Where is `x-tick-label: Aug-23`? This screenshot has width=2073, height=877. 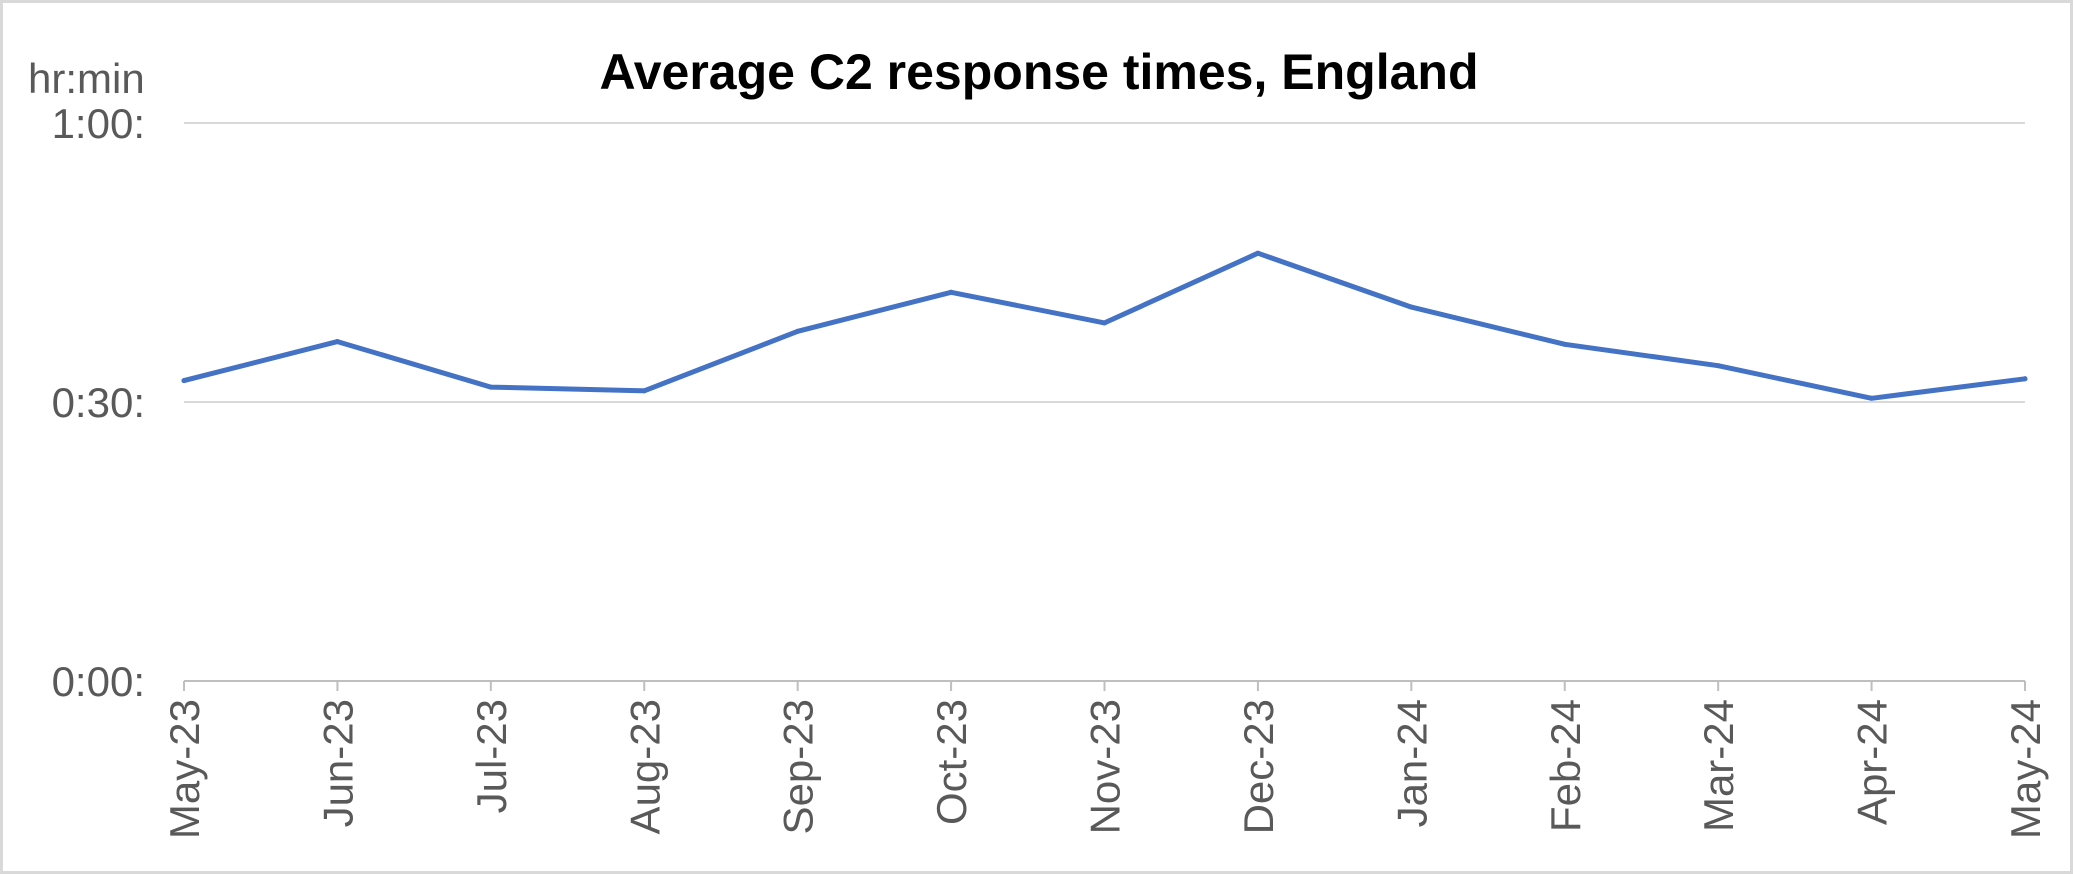
x-tick-label: Aug-23 is located at coordinates (644, 766).